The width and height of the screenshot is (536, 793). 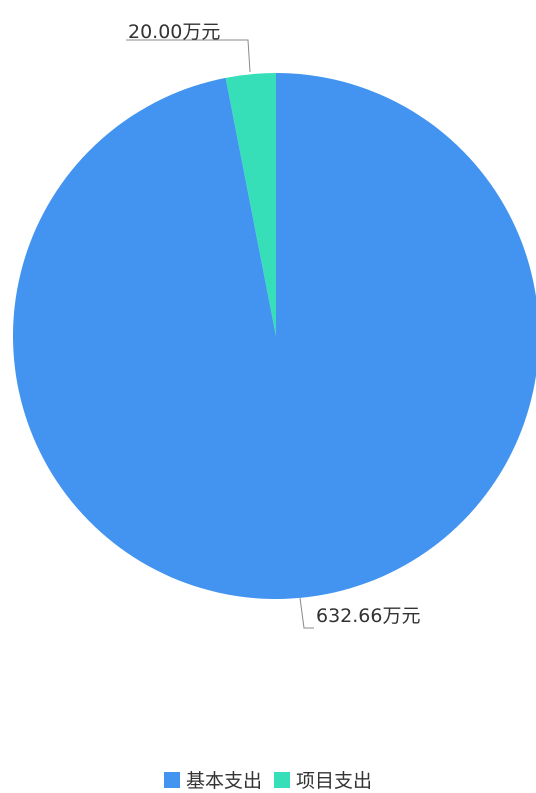 I want to click on legend-swatch-project, so click(x=282, y=779).